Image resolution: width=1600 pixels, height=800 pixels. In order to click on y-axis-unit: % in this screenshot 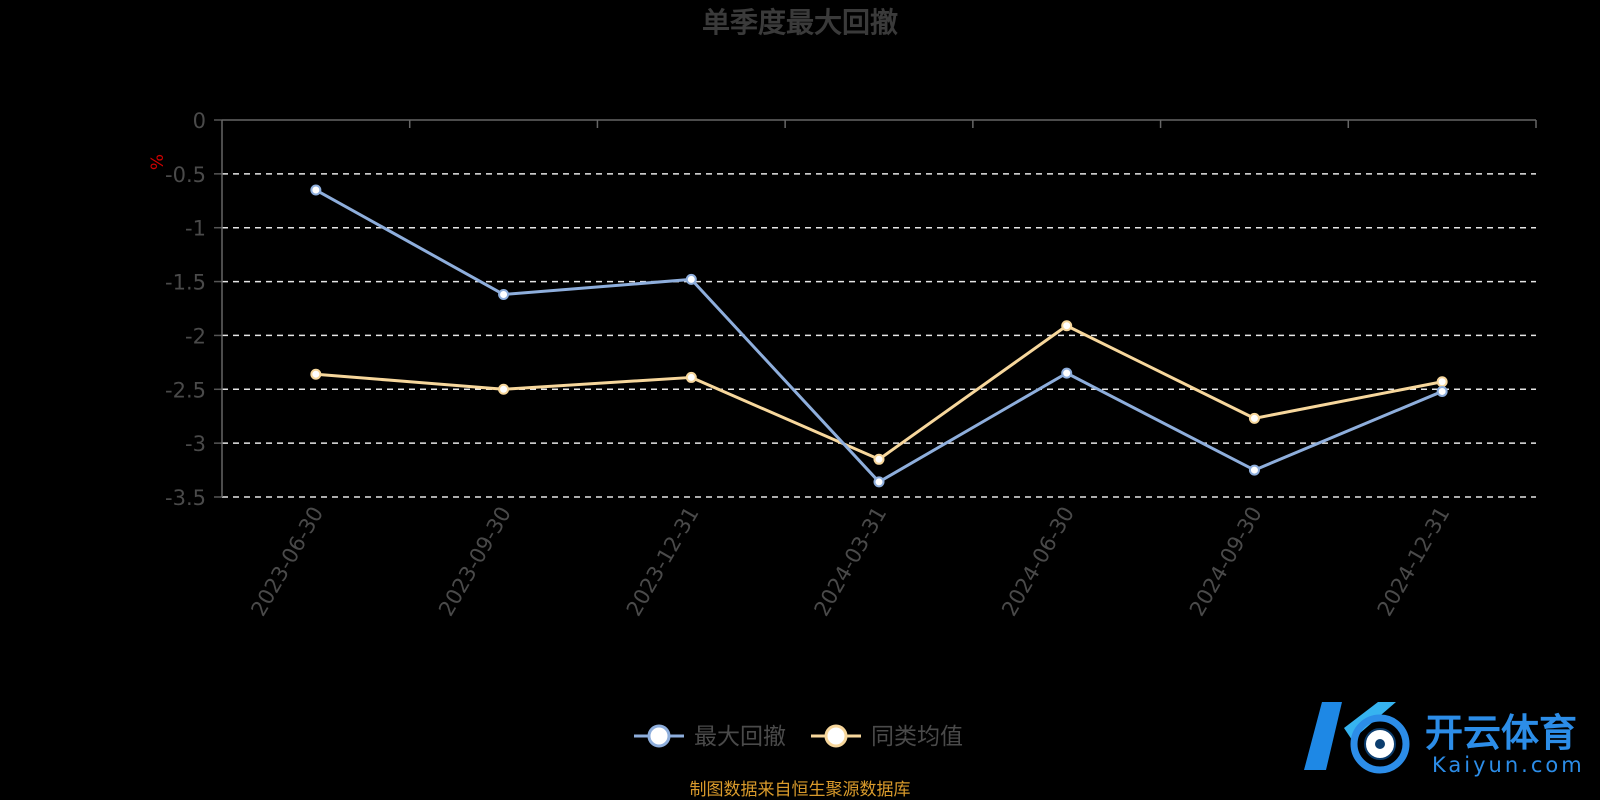, I will do `click(158, 162)`.